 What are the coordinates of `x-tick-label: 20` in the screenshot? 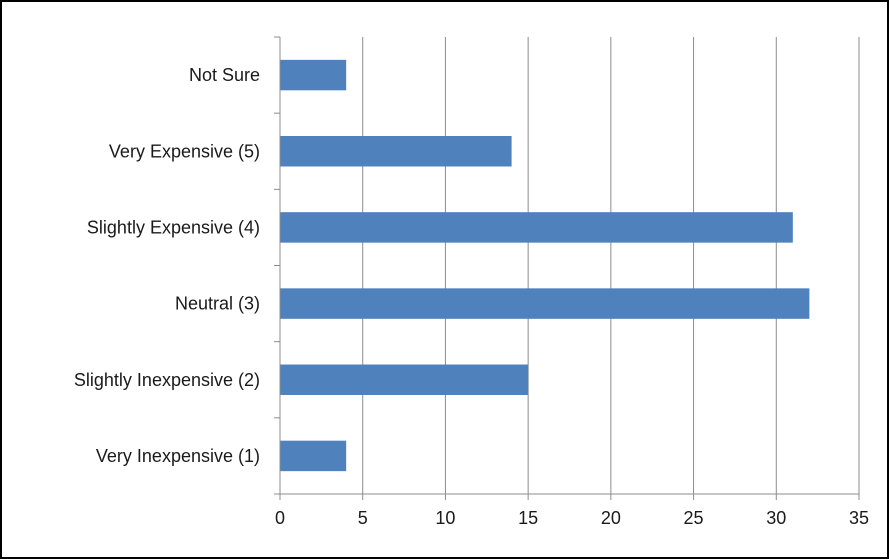 It's located at (611, 518).